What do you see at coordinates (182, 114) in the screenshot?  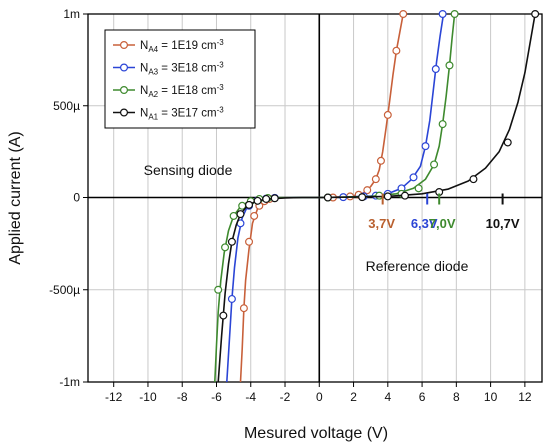 I see `legend-label: NA1 = 3E17 cm-3` at bounding box center [182, 114].